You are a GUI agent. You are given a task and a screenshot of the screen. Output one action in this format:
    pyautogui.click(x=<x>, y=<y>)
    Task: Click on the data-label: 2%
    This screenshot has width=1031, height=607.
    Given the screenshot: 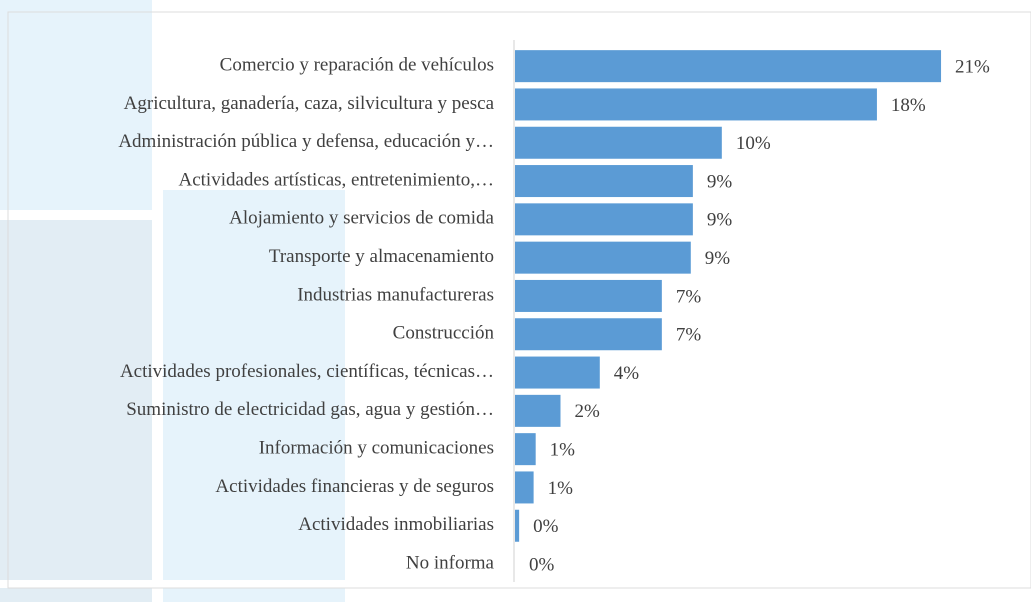 What is the action you would take?
    pyautogui.click(x=588, y=411)
    